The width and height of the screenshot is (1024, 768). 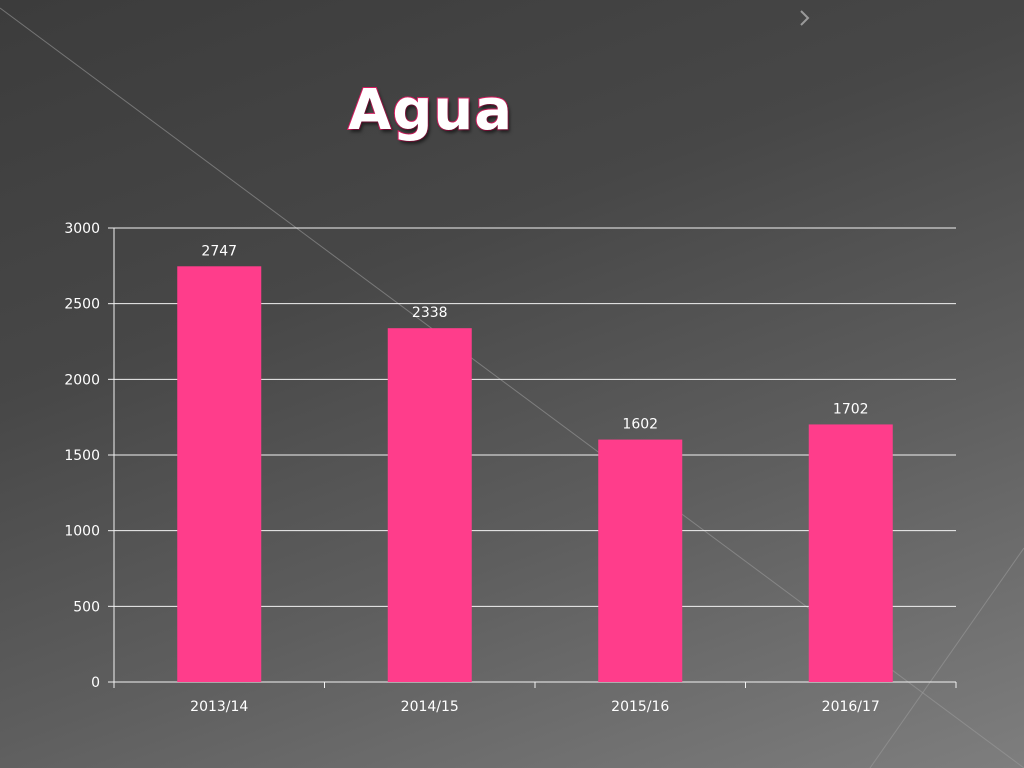 What do you see at coordinates (219, 707) in the screenshot?
I see `x-tick-label: 2013/14` at bounding box center [219, 707].